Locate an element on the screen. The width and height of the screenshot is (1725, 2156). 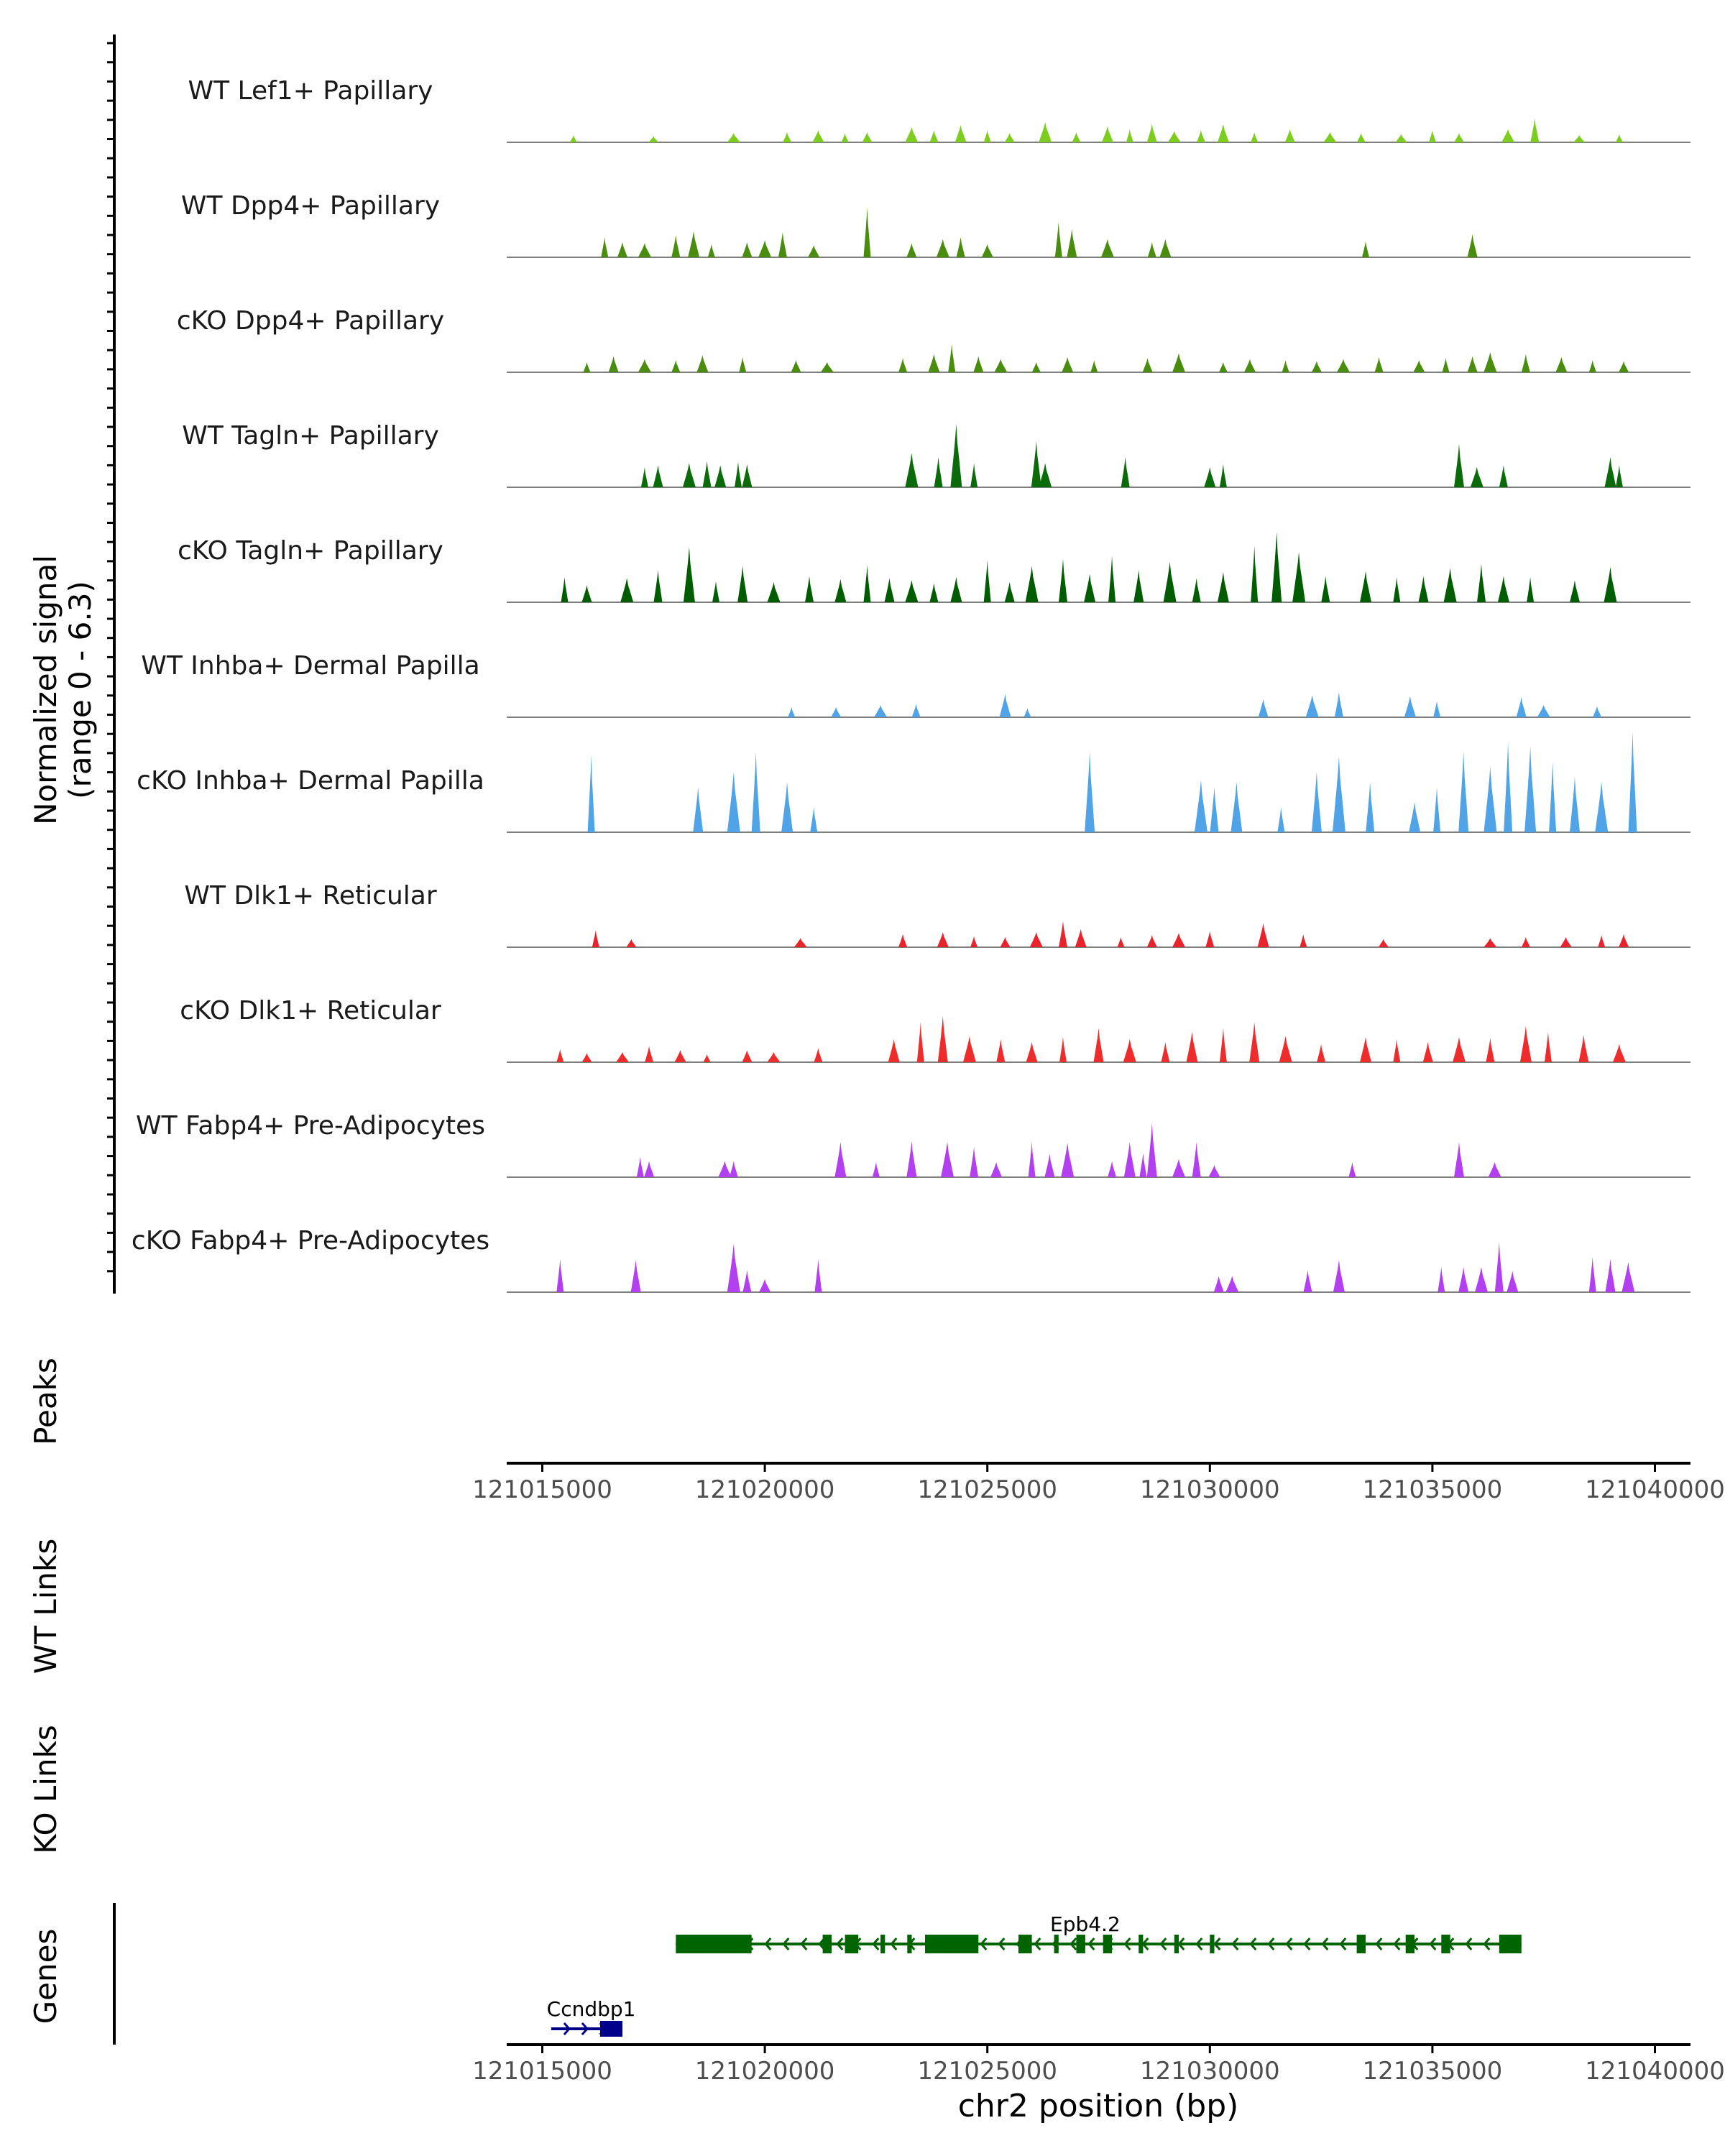
track-label: WT Fabp4+ Pre-Adipocytes is located at coordinates (310, 1126).